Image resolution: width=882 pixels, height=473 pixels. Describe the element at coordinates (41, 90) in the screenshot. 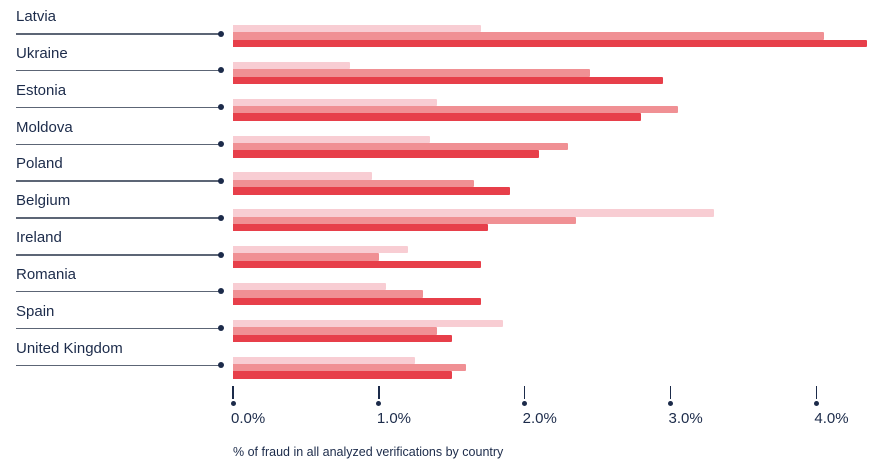

I see `category-label: Estonia` at that location.